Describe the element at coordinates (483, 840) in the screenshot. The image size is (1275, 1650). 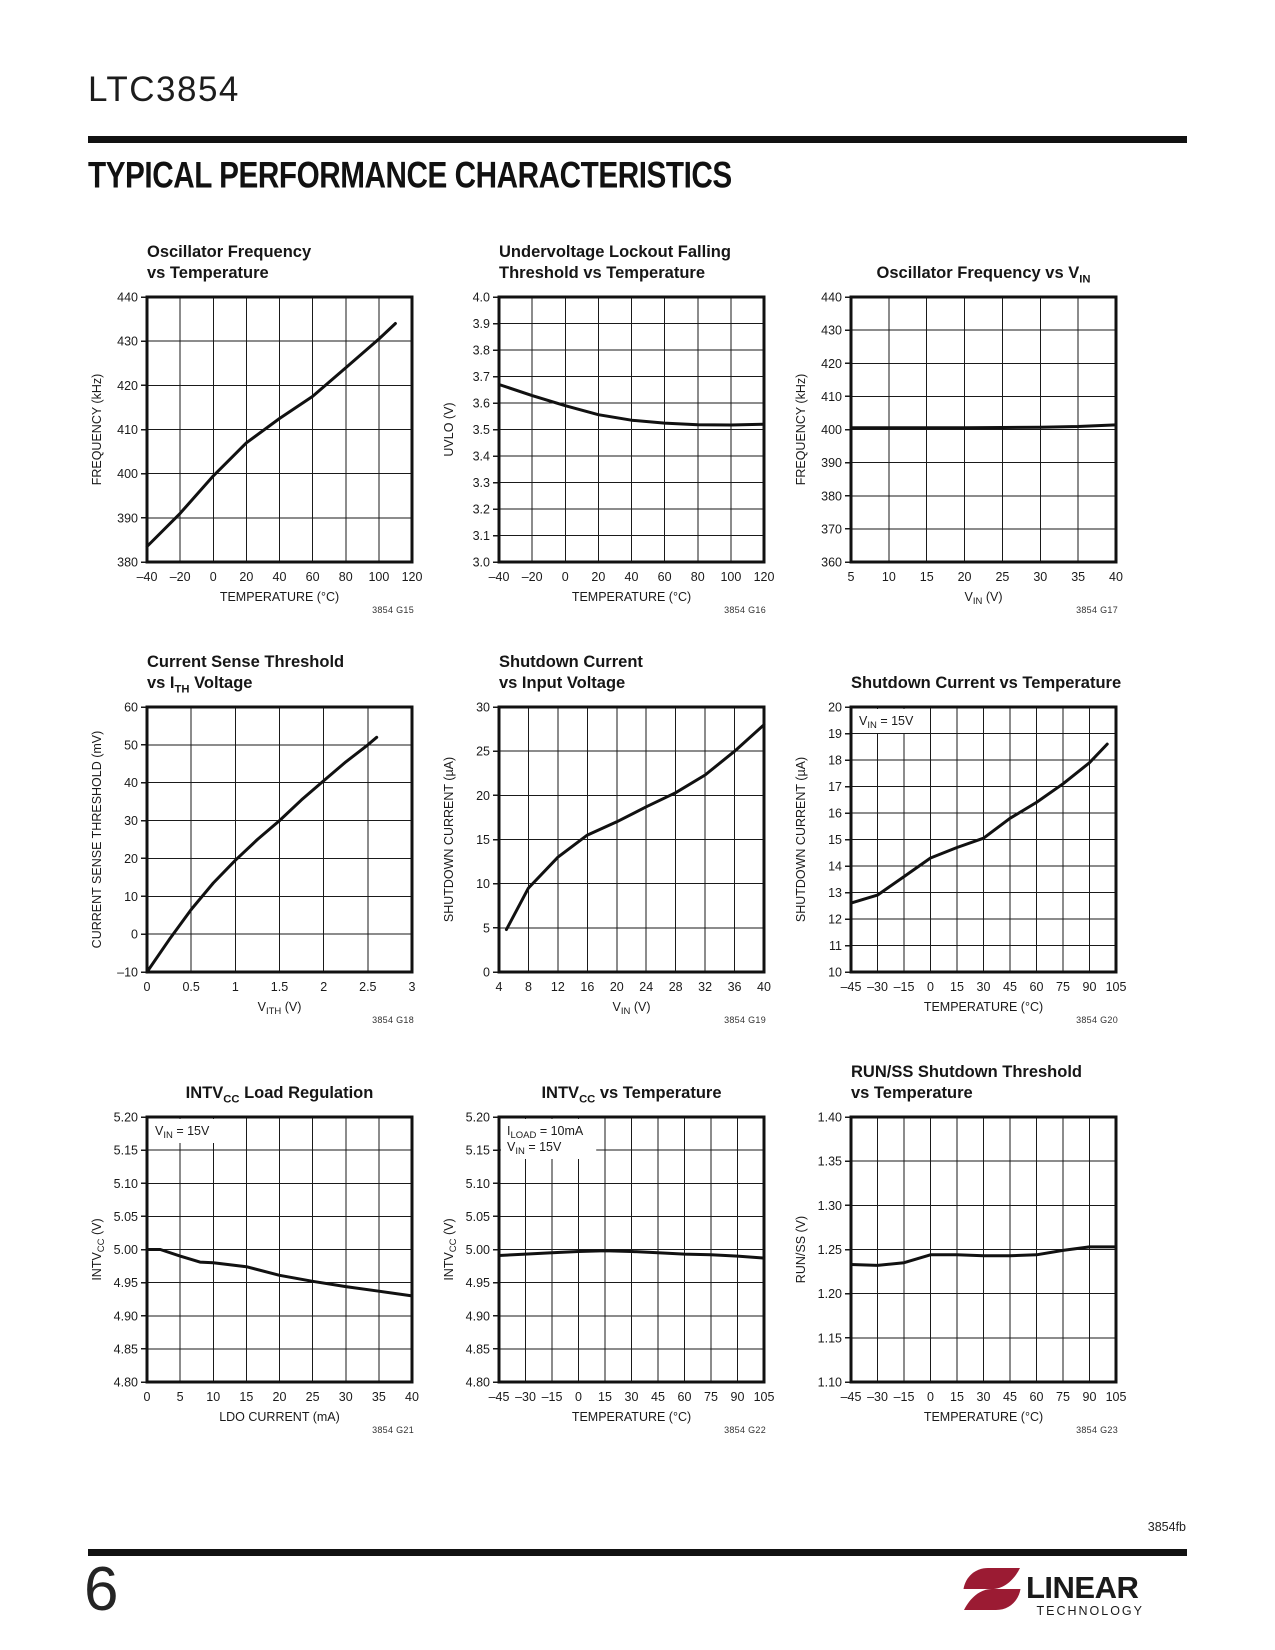
I see `y-tick-labels: 0 5 10 15 20 25 30` at that location.